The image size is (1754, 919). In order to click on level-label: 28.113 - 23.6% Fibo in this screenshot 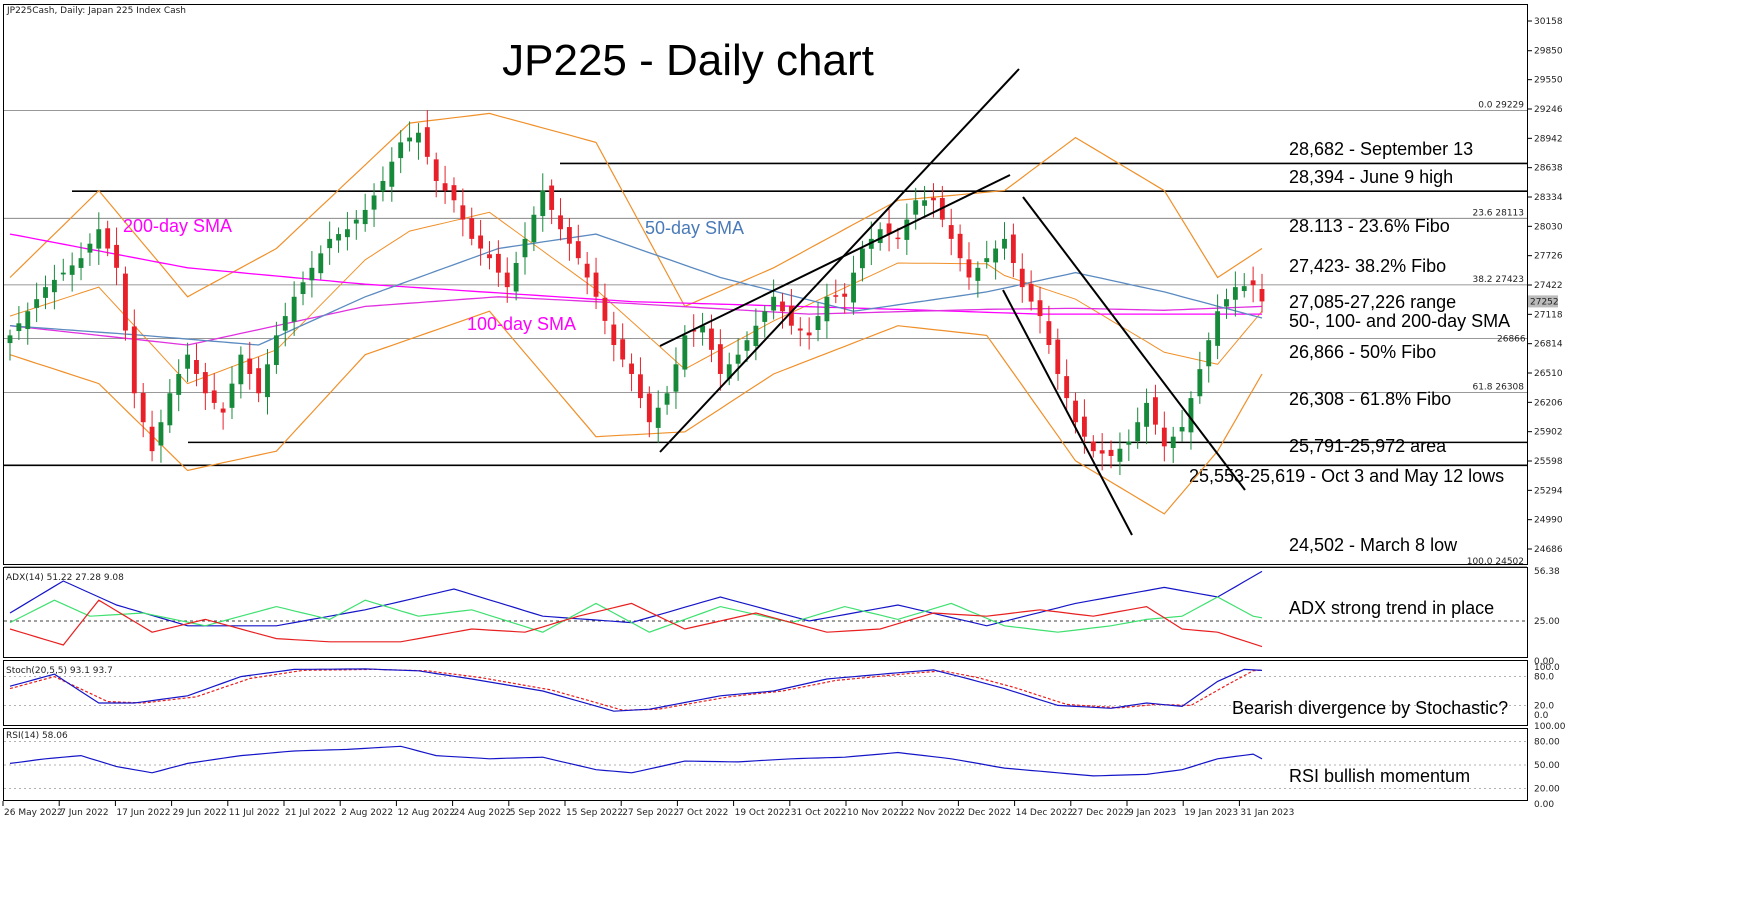, I will do `click(1369, 226)`.